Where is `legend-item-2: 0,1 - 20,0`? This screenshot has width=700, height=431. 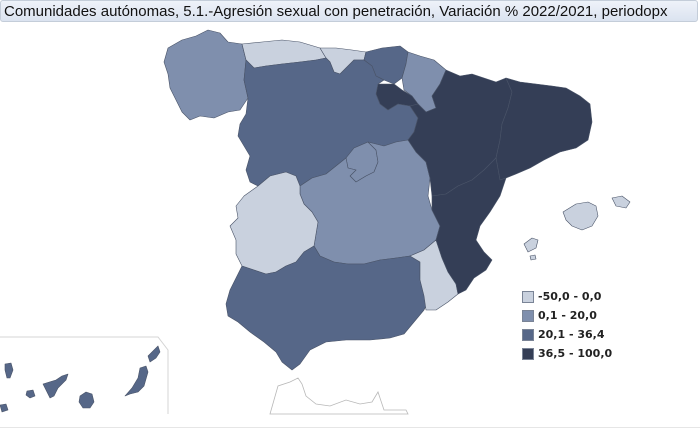 legend-item-2: 0,1 - 20,0 is located at coordinates (567, 315).